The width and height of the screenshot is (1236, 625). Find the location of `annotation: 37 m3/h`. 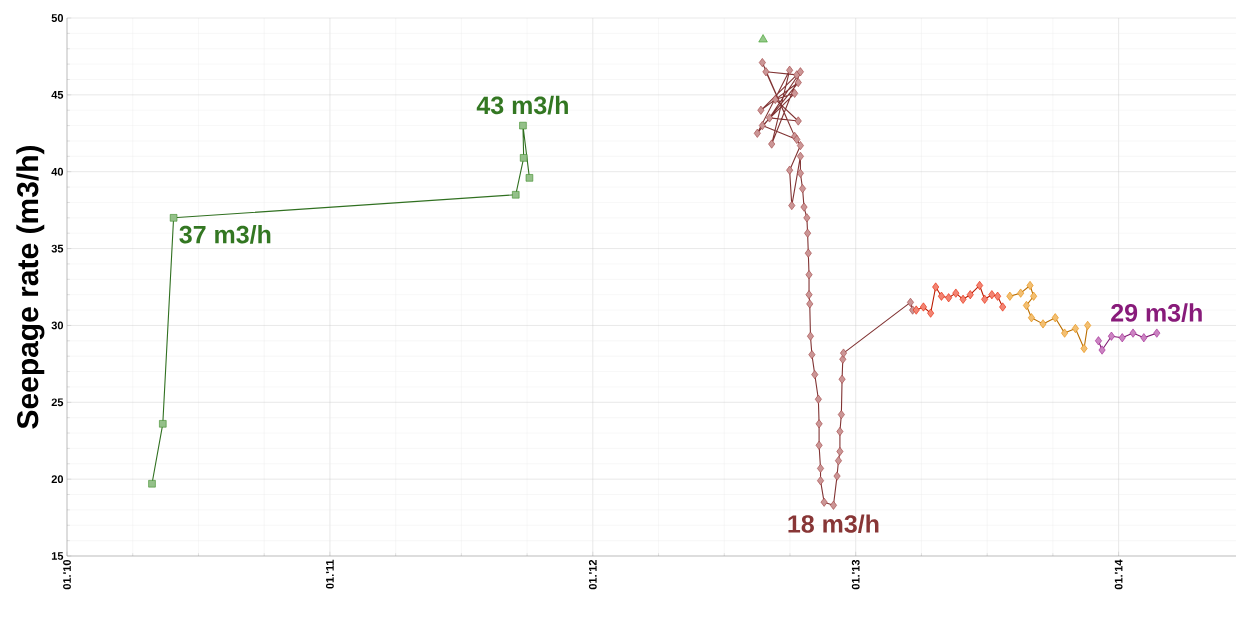

annotation: 37 m3/h is located at coordinates (225, 234).